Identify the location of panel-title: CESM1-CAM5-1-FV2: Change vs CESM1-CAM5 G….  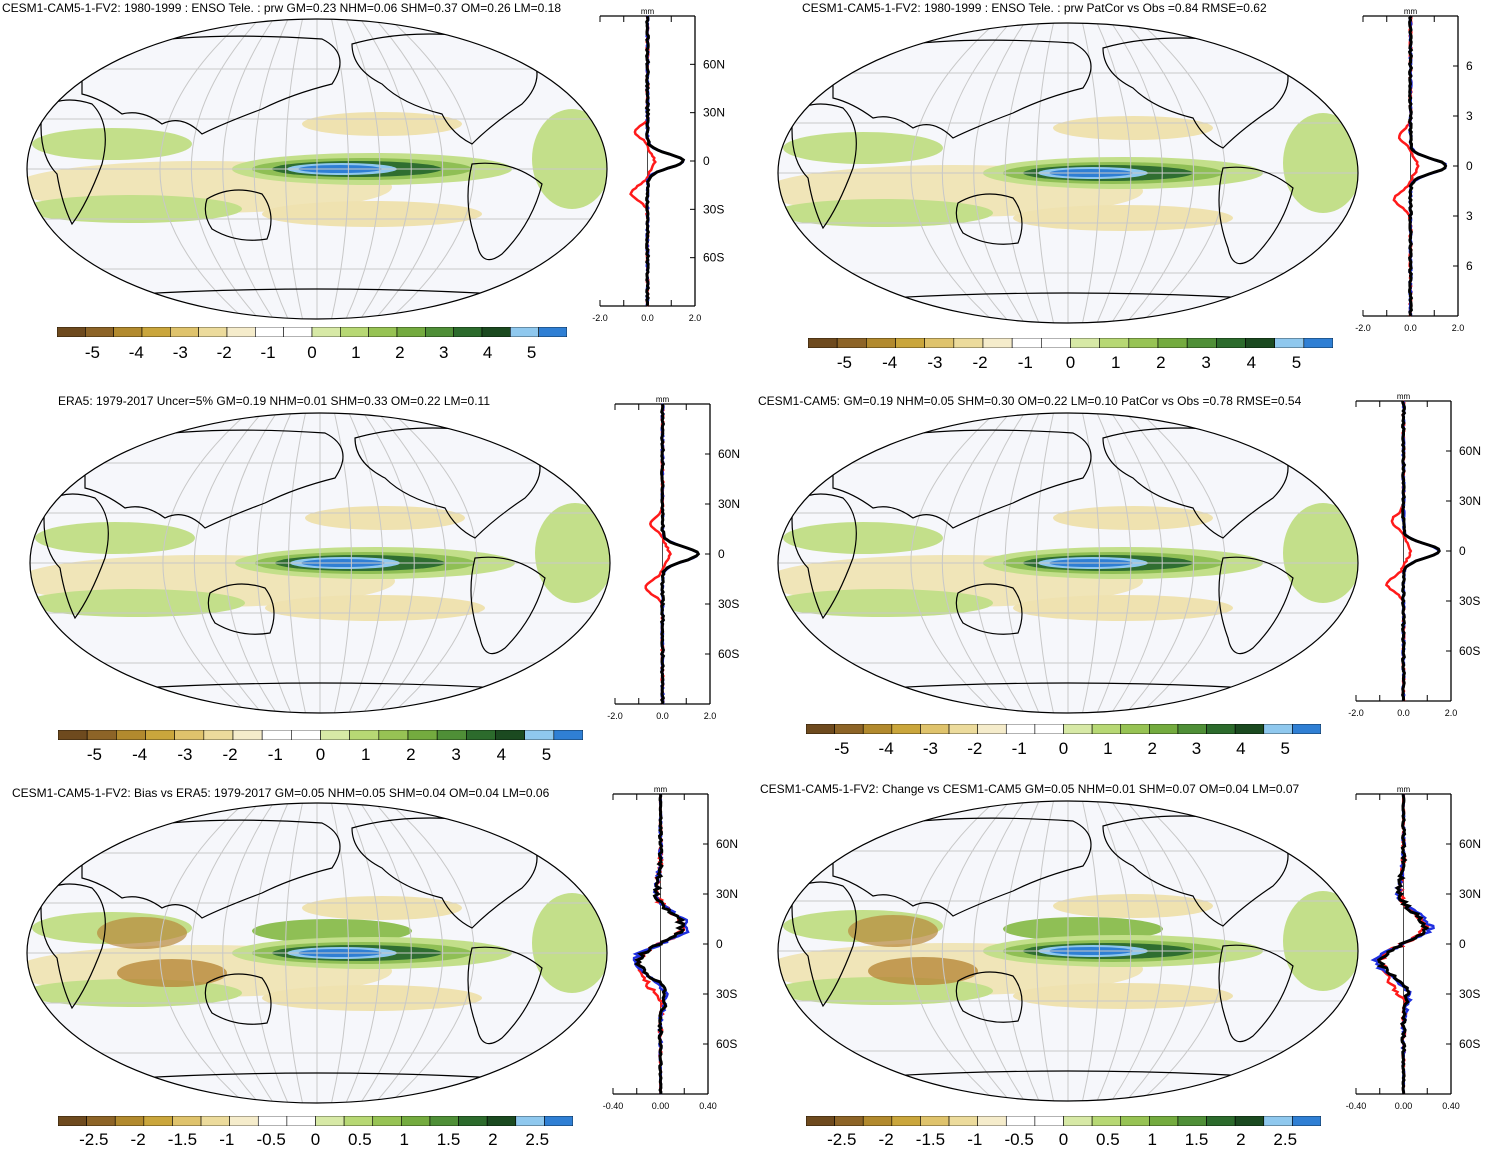
(1030, 789).